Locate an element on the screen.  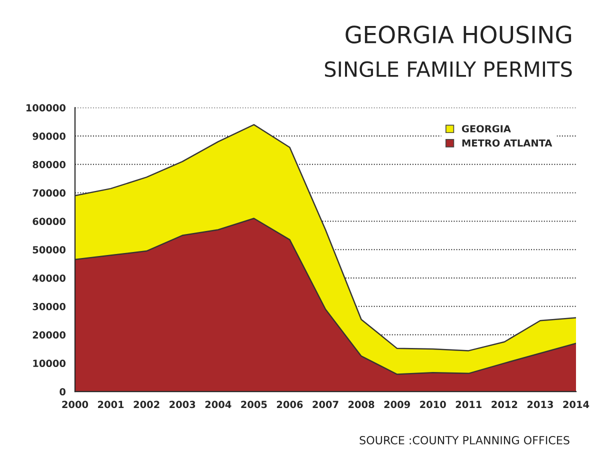
chart-subtitle: SINGLE FAMILY PERMITS is located at coordinates (448, 69).